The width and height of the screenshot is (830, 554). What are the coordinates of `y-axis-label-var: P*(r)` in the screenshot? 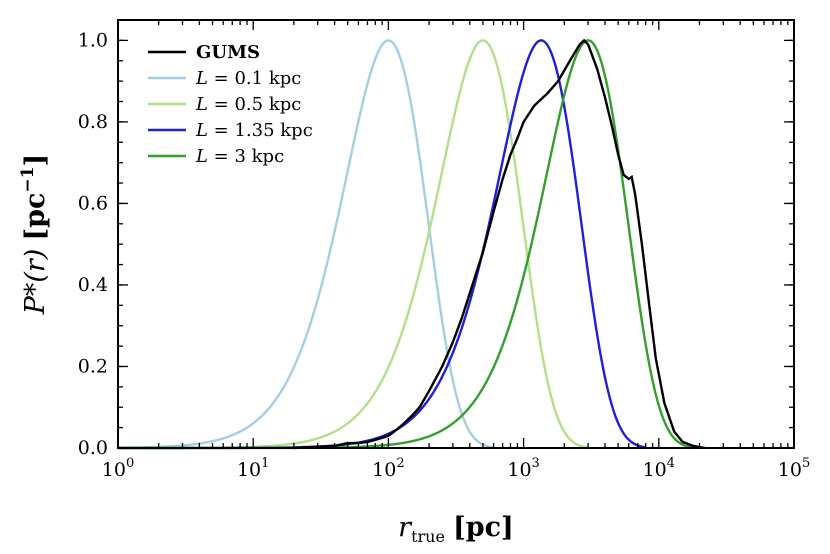 It's located at (35, 282).